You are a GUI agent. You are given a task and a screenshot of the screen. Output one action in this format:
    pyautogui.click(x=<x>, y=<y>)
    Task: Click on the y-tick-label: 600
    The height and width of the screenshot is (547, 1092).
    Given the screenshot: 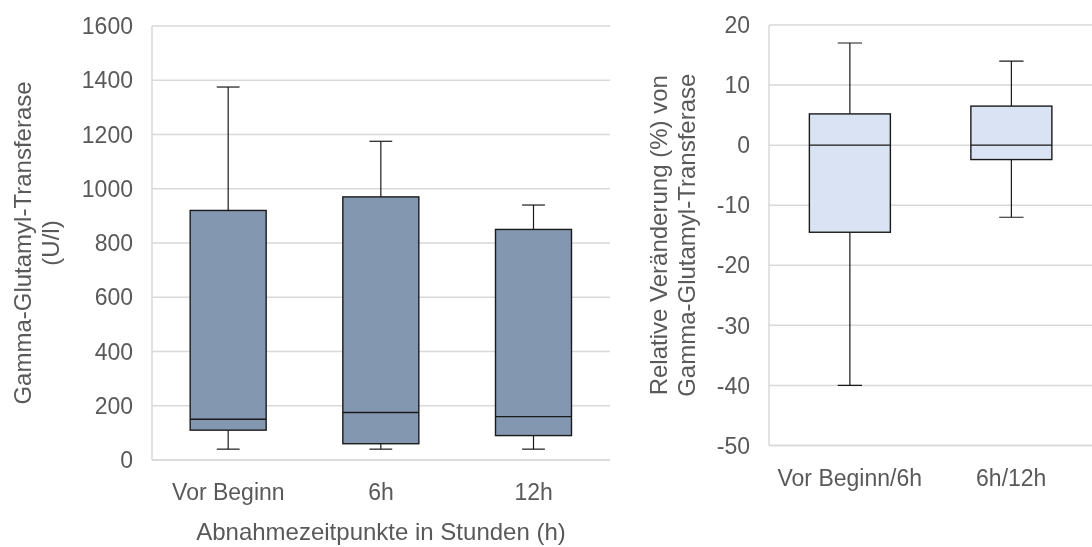 What is the action you would take?
    pyautogui.click(x=113, y=297)
    